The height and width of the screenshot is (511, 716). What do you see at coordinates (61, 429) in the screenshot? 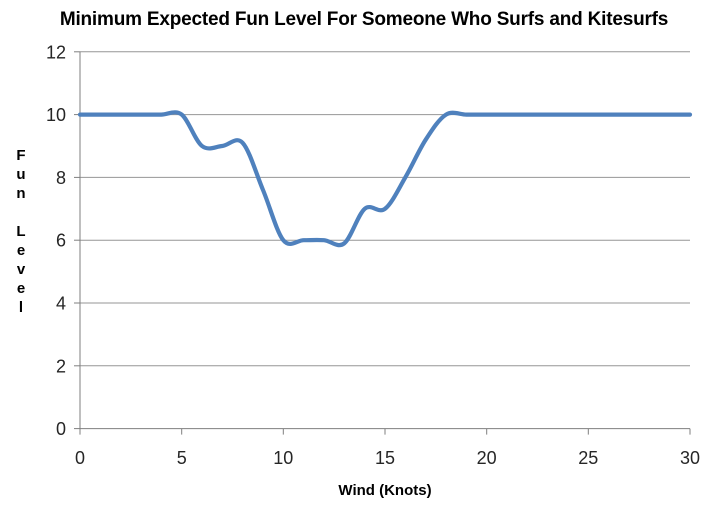
I see `y-tick-label: 0` at bounding box center [61, 429].